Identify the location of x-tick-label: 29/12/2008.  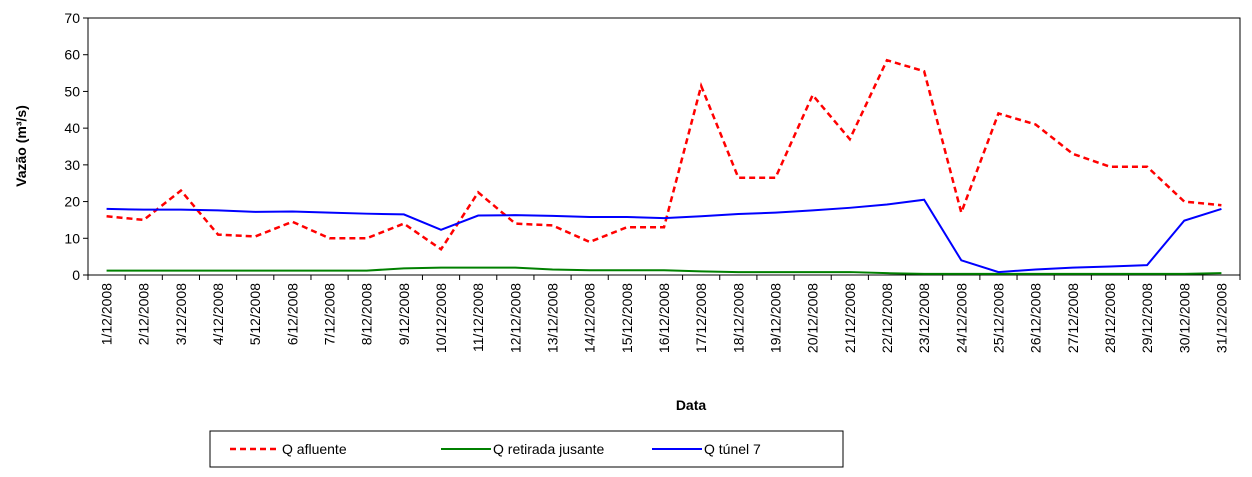
(1147, 318).